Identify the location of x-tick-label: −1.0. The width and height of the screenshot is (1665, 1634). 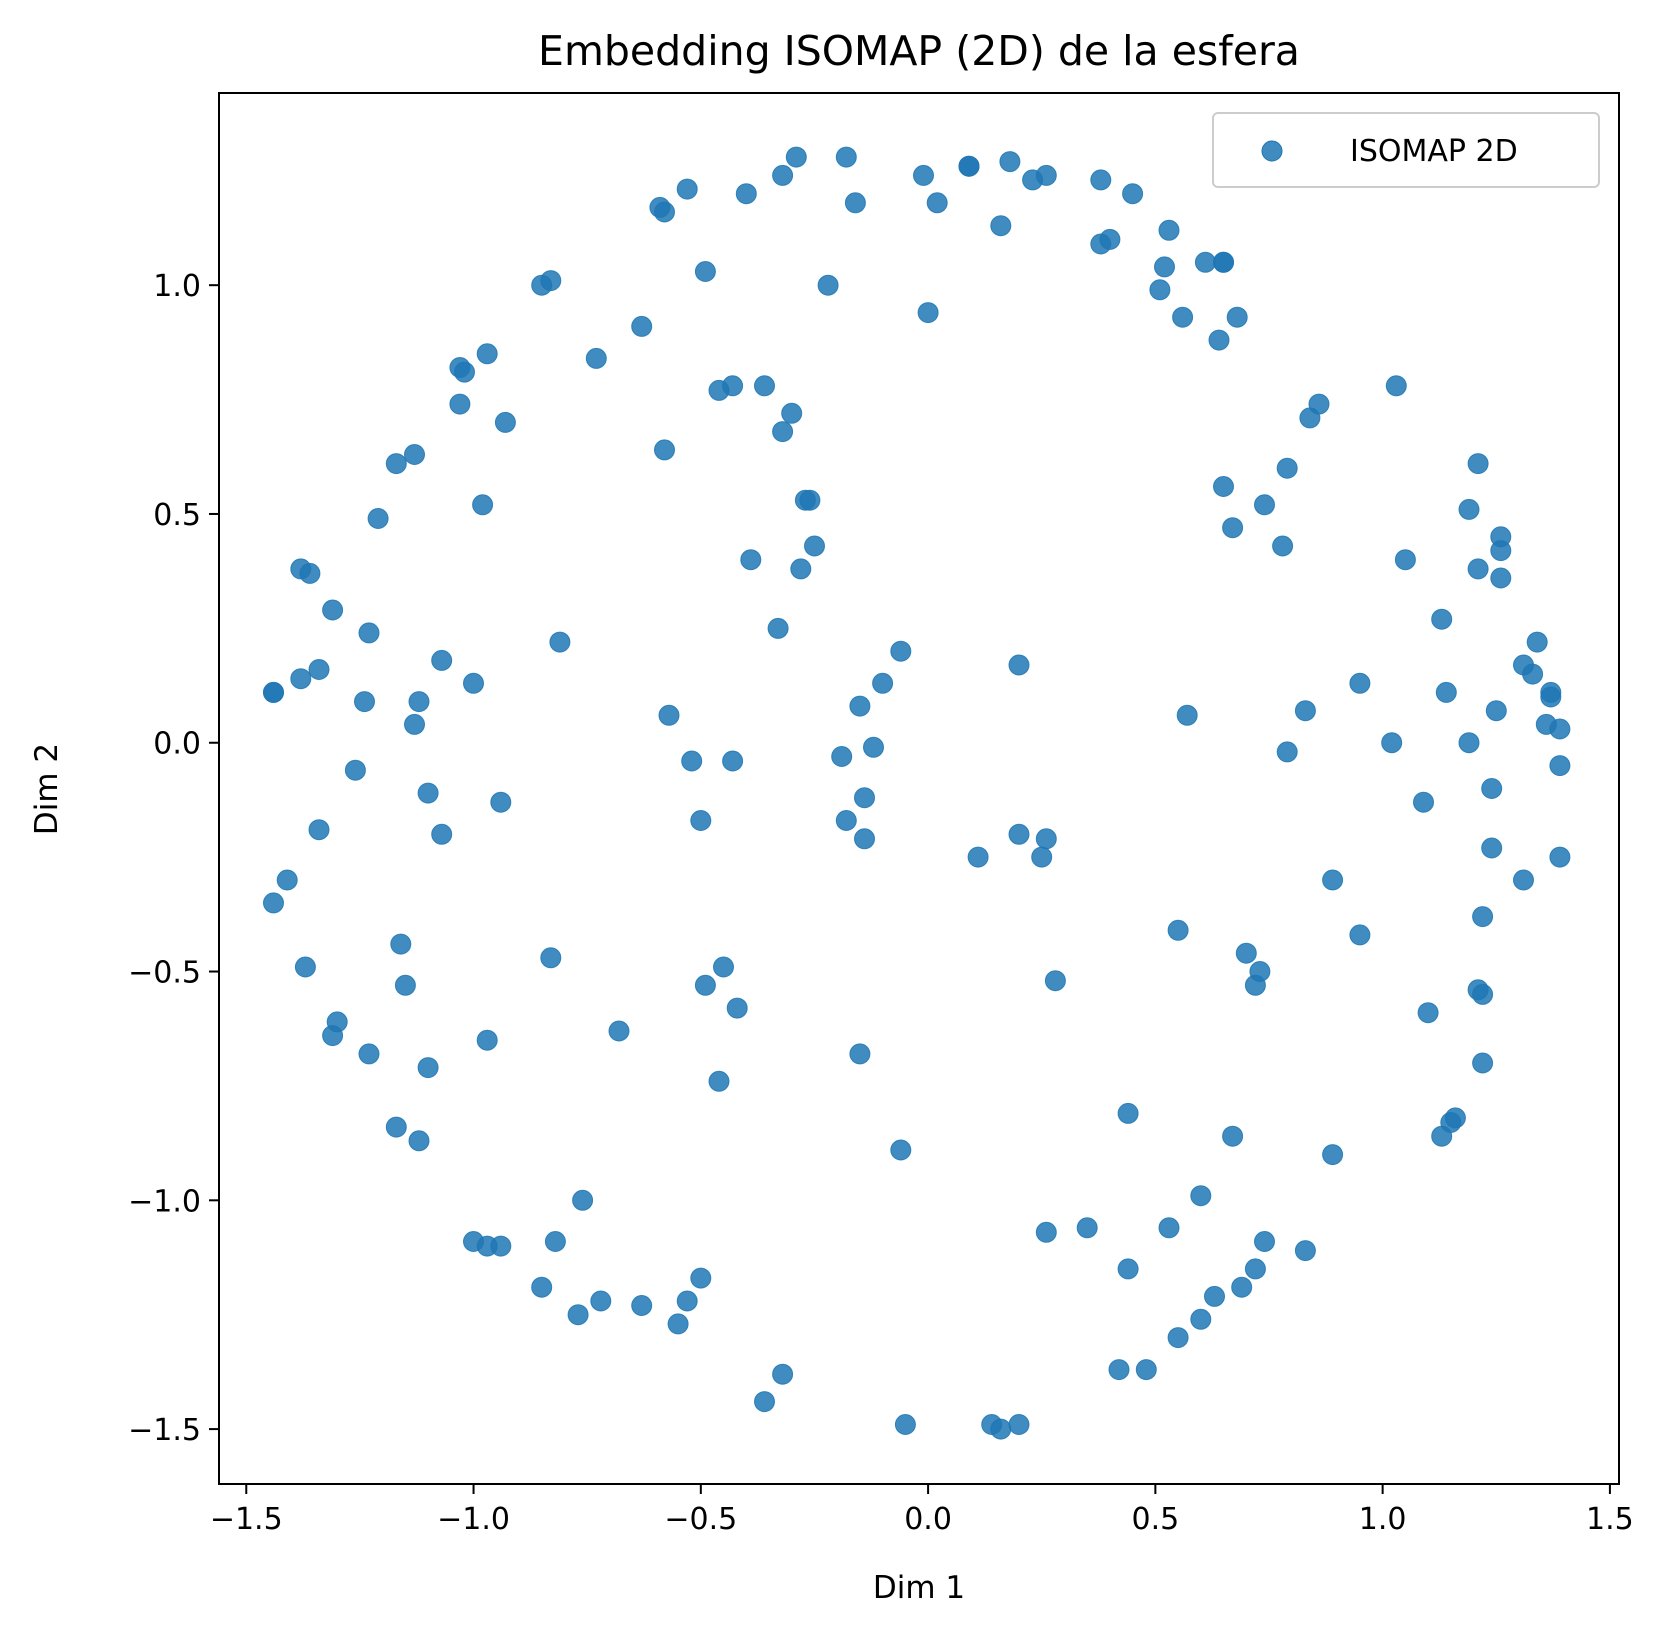
(473, 1519).